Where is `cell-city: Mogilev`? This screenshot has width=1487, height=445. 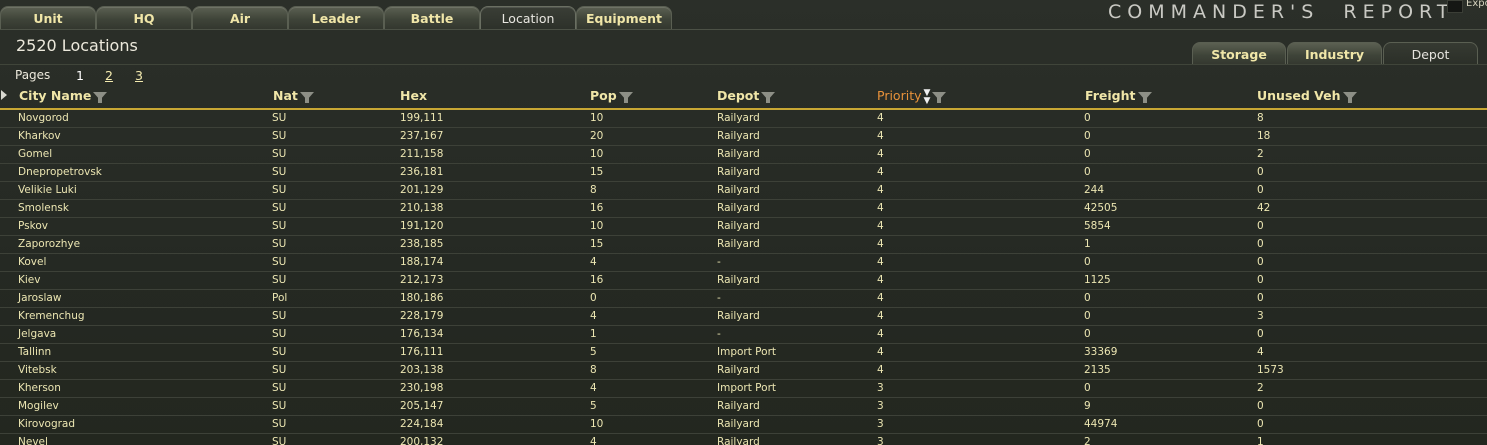 cell-city: Mogilev is located at coordinates (38, 406).